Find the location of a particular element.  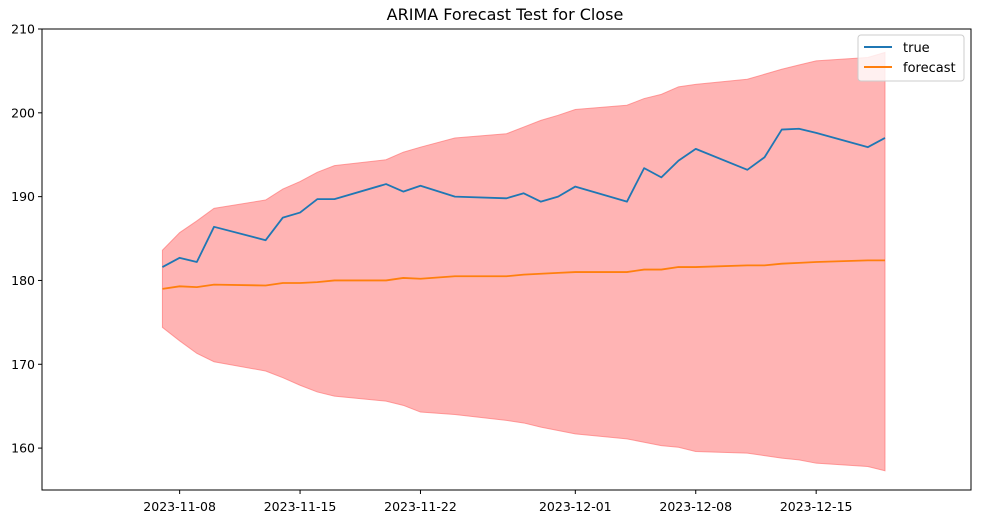

y-tick-label: 210 is located at coordinates (23, 29).